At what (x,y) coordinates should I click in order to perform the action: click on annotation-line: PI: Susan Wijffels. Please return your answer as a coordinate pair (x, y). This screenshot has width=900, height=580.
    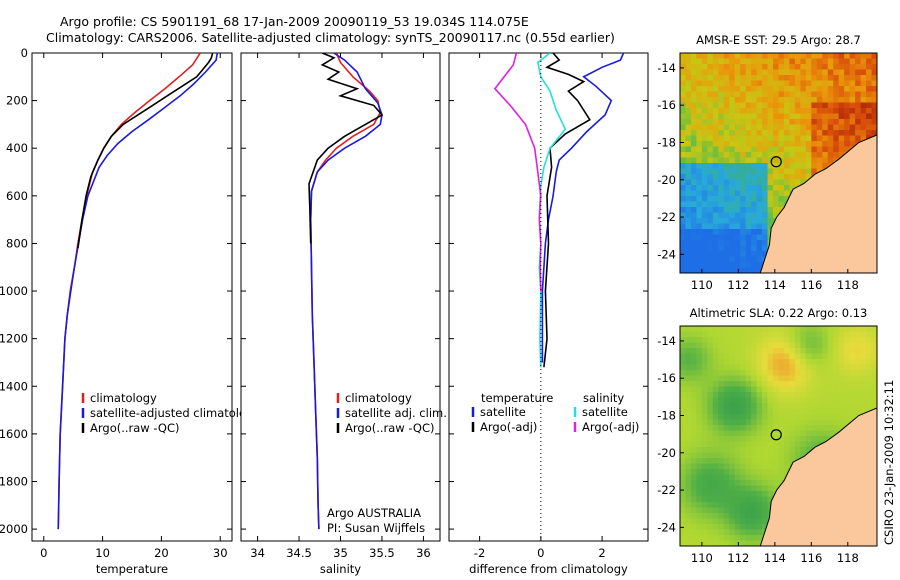
    Looking at the image, I should click on (376, 528).